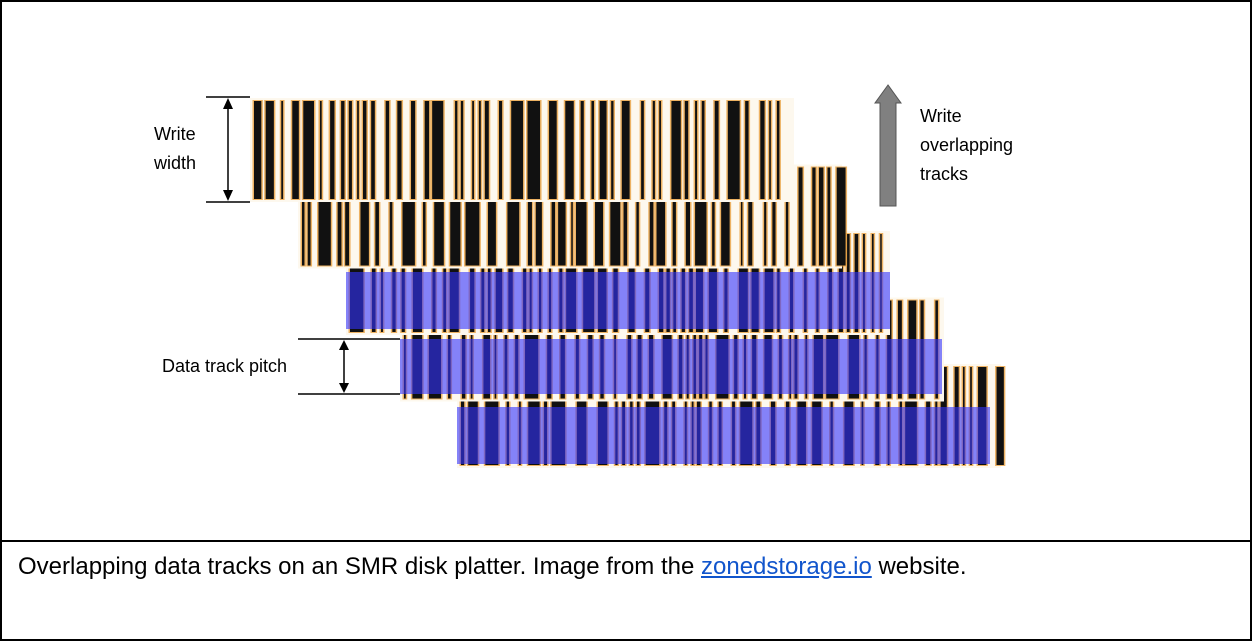 This screenshot has width=1252, height=641. I want to click on write-direction-arrow, so click(888, 145).